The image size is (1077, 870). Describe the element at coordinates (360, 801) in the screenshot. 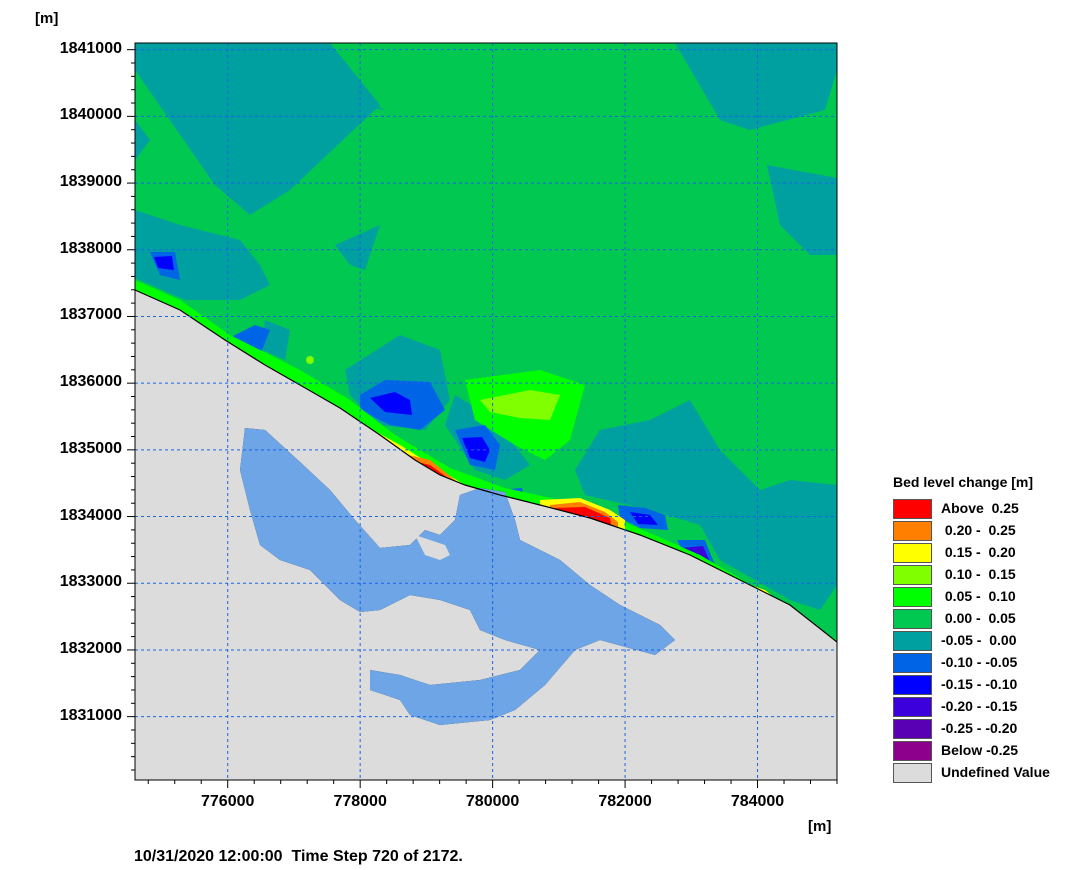

I see `x-tick-label: 778000` at that location.